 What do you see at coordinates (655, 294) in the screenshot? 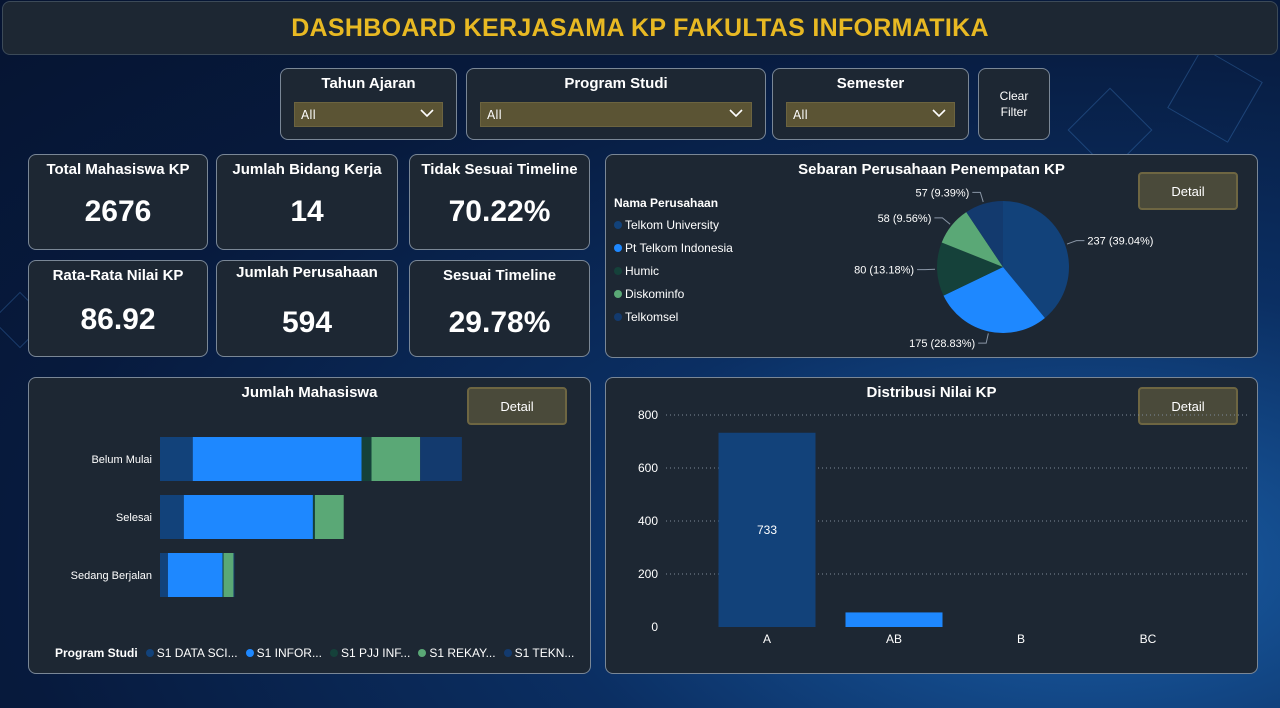
I see `legend-label: Diskominfo` at bounding box center [655, 294].